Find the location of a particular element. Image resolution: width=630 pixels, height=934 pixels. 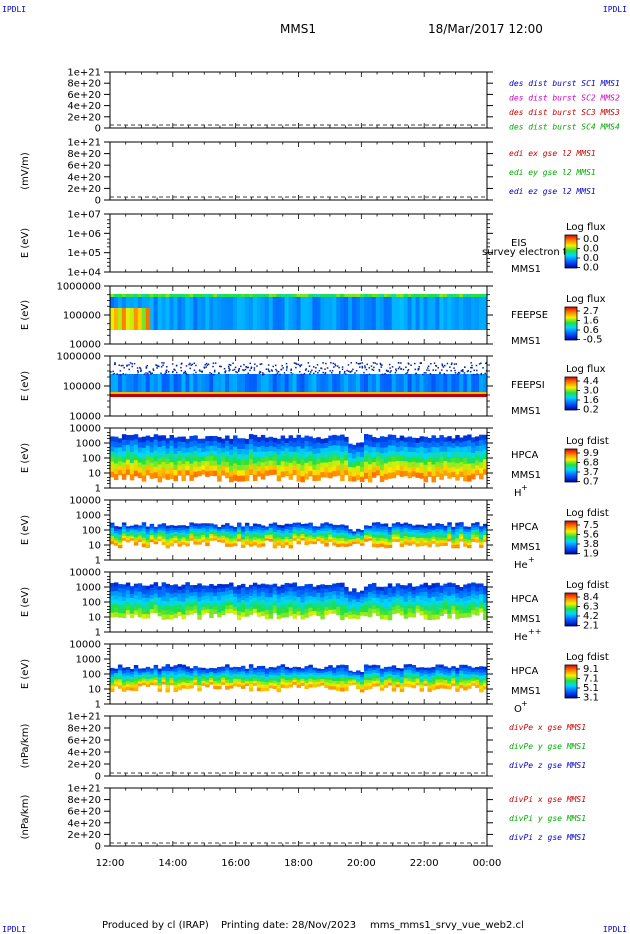

legend-entry: edi ey gse l2 MMS1 is located at coordinates (552, 172).